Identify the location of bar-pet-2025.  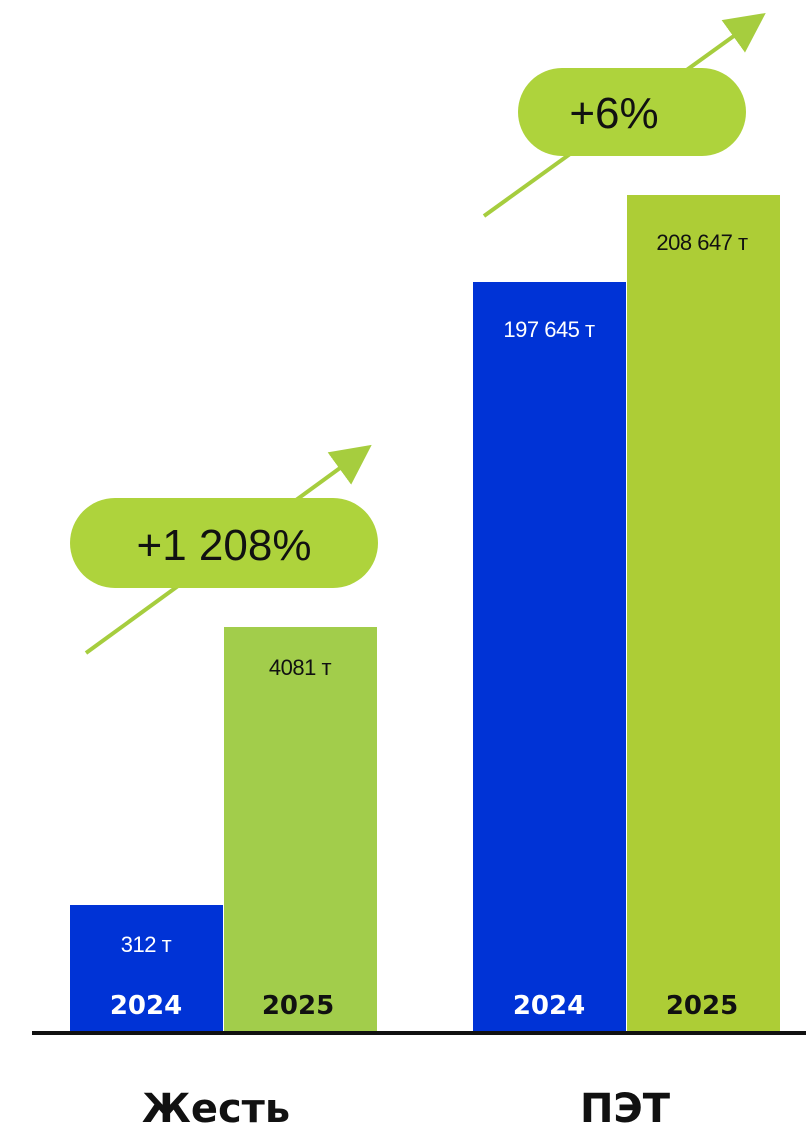
(703, 614).